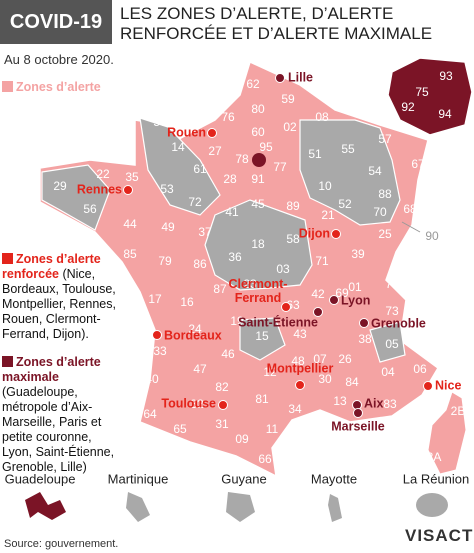 This screenshot has width=474, height=553. Describe the element at coordinates (188, 403) in the screenshot. I see `city-label: Toulouse` at that location.